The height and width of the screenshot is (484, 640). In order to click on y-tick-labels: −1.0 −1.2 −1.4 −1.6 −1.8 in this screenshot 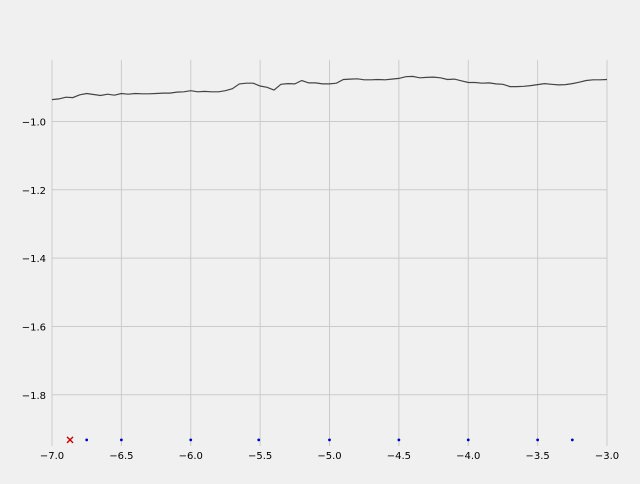, I will do `click(34, 259)`.